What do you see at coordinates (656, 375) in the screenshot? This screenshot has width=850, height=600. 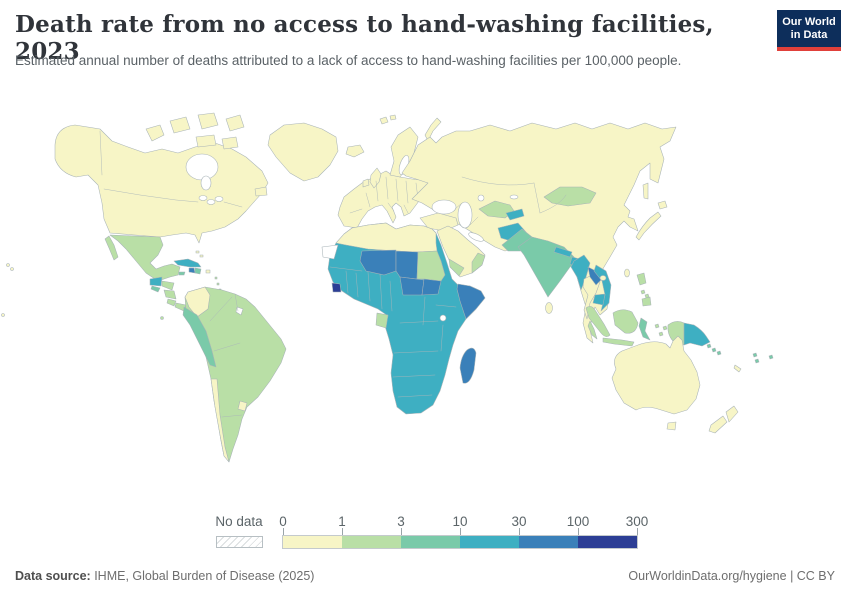 I see `country-australia` at bounding box center [656, 375].